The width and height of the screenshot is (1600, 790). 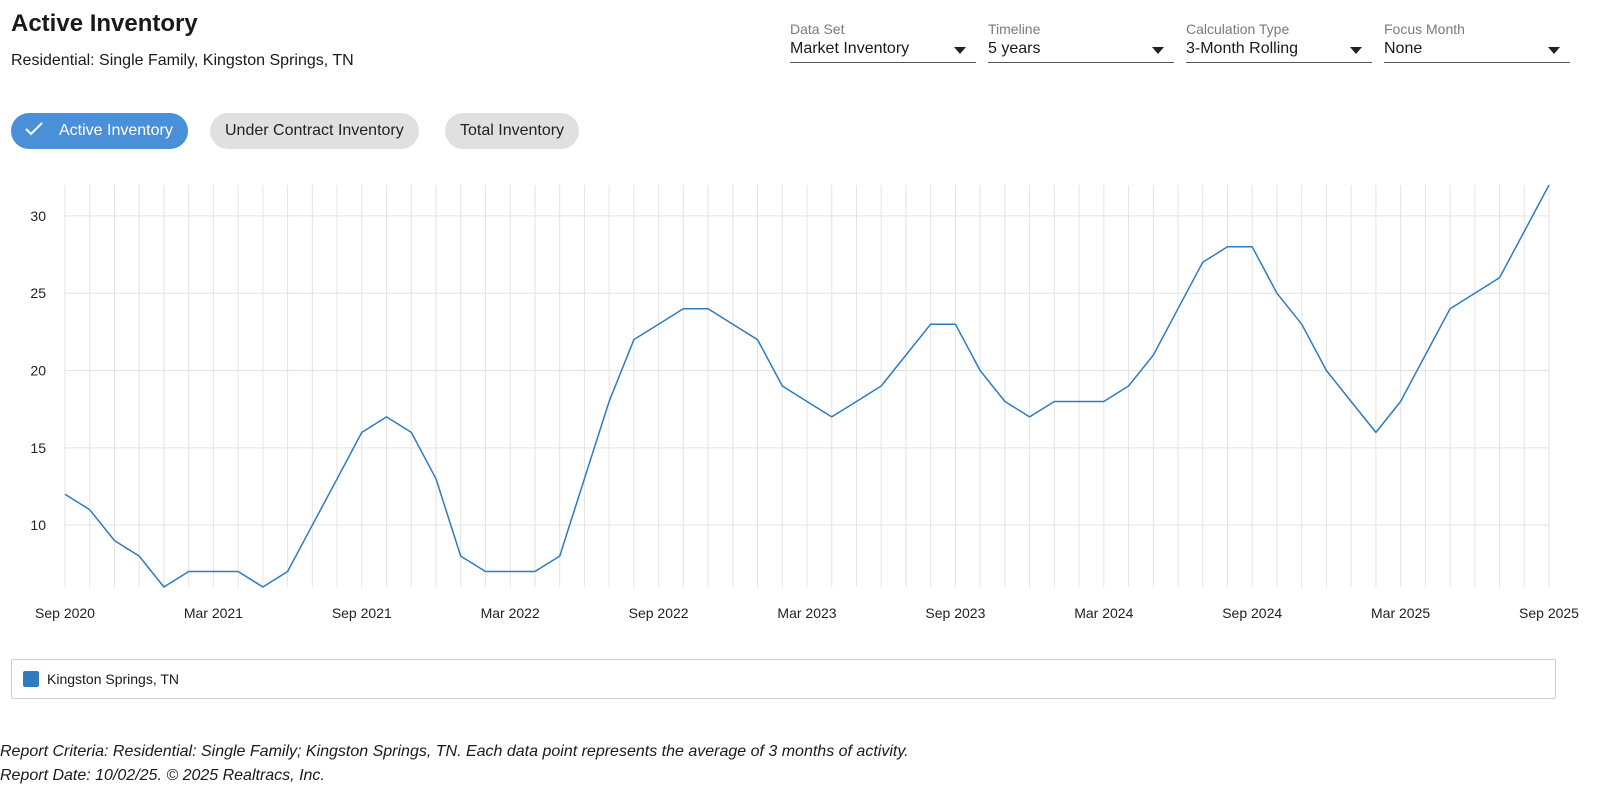 I want to click on x-tick-label: Mar 2022, so click(x=510, y=613).